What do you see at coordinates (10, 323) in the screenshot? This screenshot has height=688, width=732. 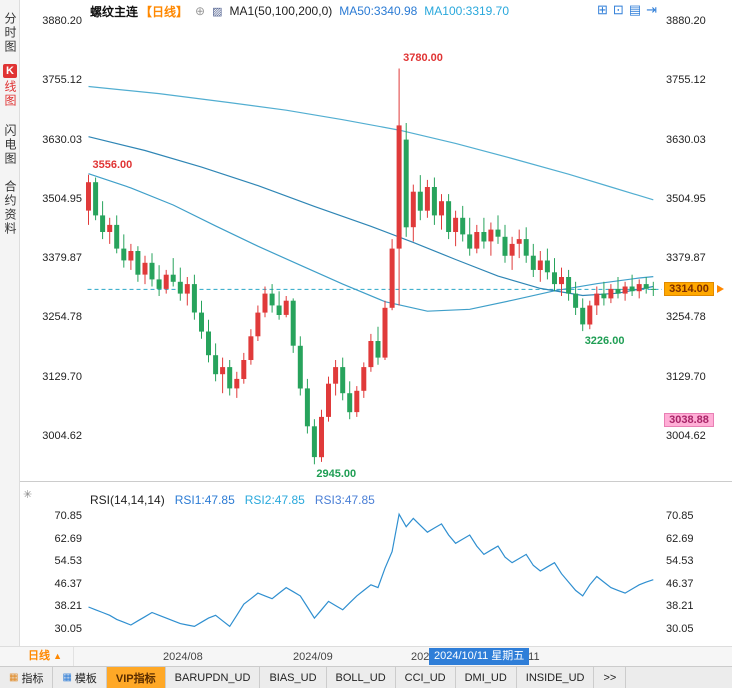 I see `sidebar: 分时图 K 线图 闪电图 合约资料` at bounding box center [10, 323].